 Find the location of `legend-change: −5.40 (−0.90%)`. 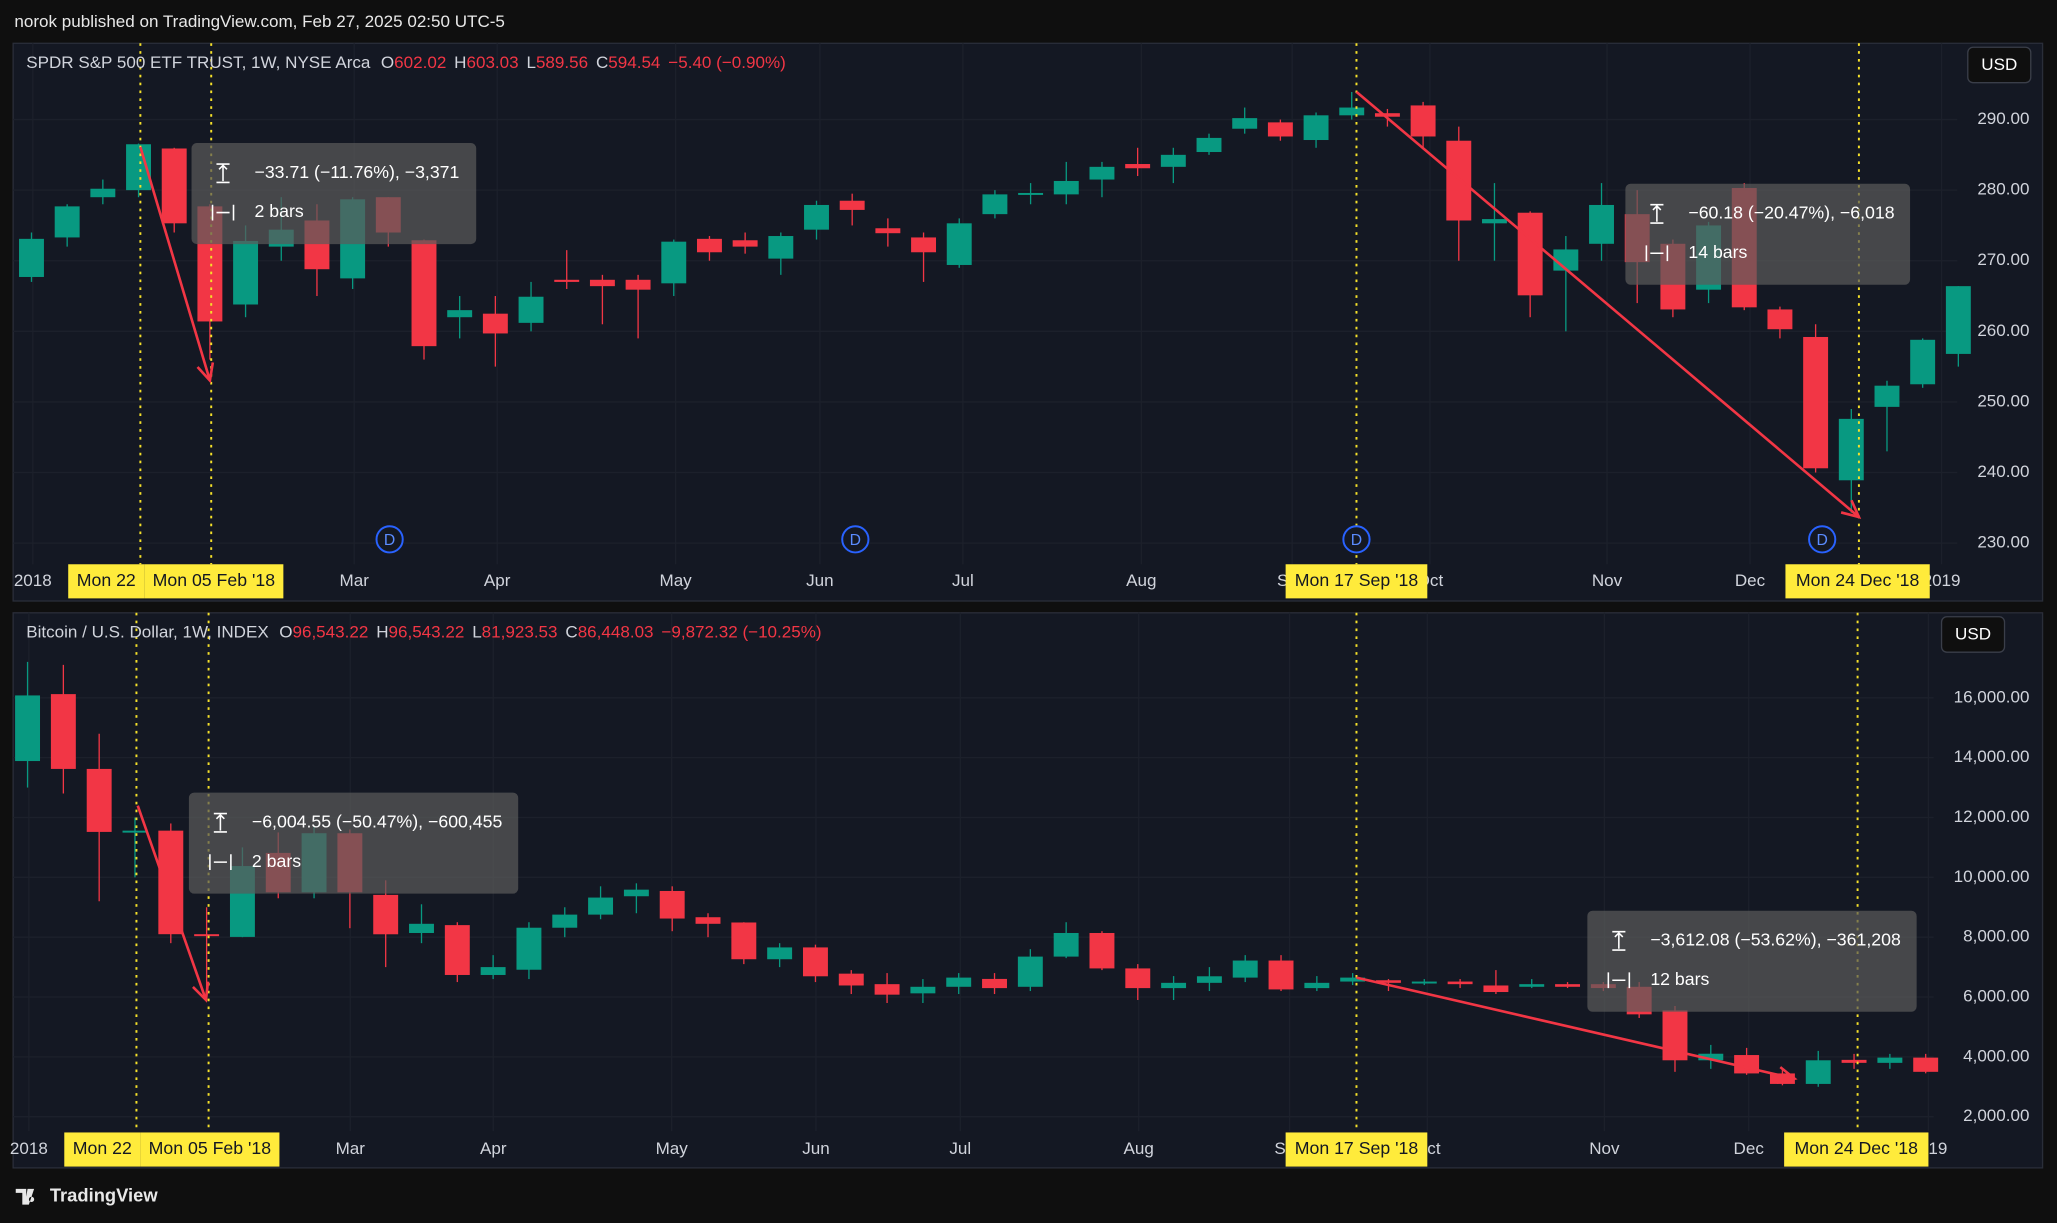

legend-change: −5.40 (−0.90%) is located at coordinates (726, 61).